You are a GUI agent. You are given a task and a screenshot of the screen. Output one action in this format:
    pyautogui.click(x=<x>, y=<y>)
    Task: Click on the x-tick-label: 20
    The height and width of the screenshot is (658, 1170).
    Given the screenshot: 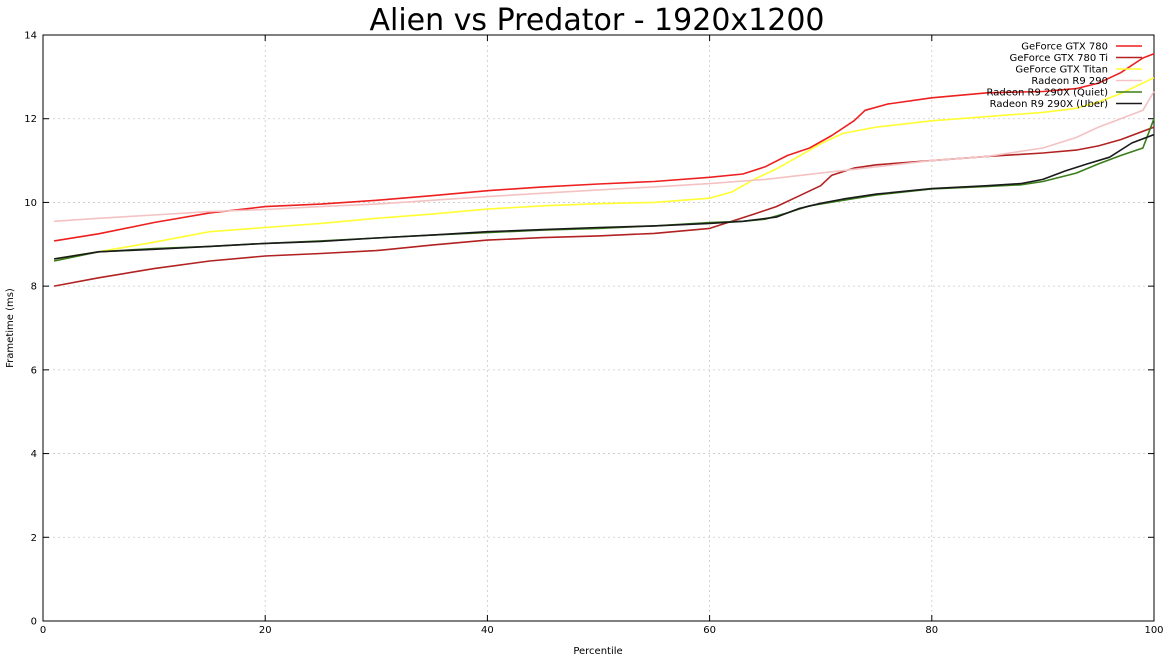 What is the action you would take?
    pyautogui.click(x=265, y=630)
    